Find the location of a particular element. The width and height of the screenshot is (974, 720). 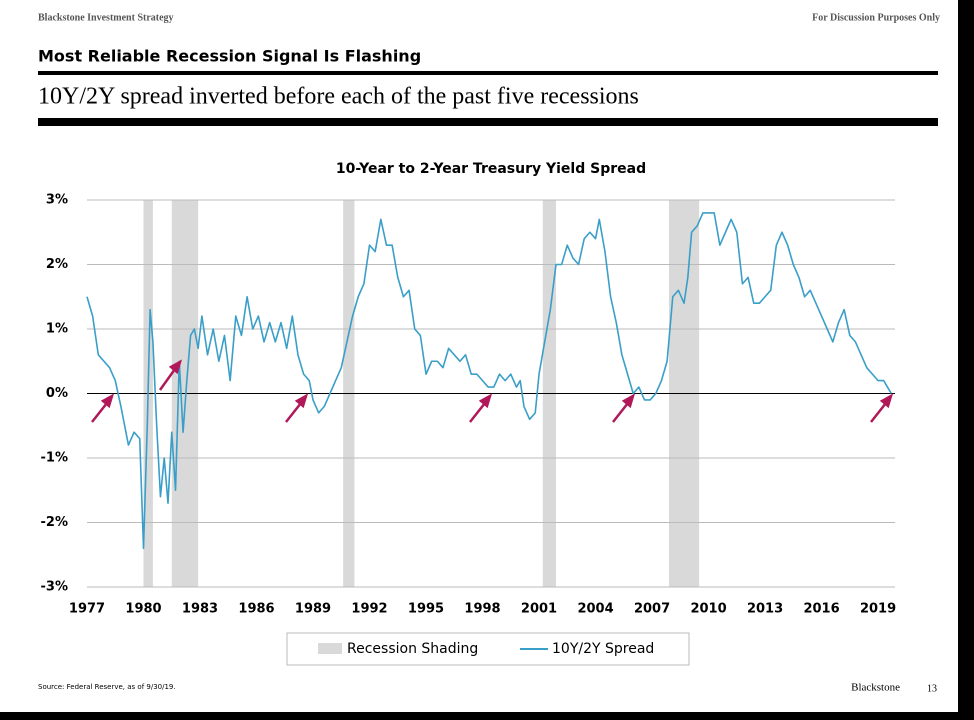

x-tick-label: 1983 is located at coordinates (200, 609).